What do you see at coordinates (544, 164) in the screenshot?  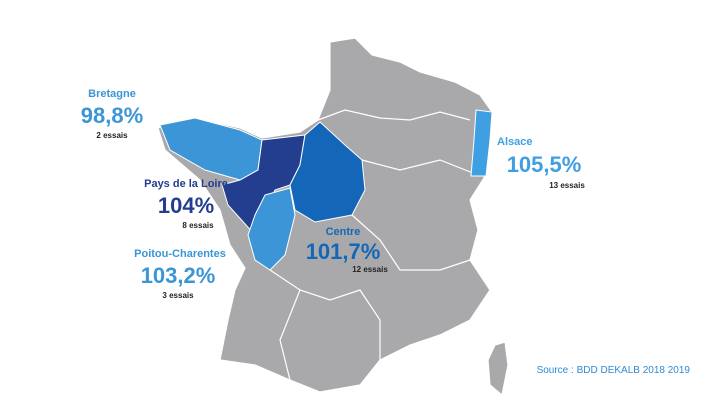 I see `region-value: 105,5%` at bounding box center [544, 164].